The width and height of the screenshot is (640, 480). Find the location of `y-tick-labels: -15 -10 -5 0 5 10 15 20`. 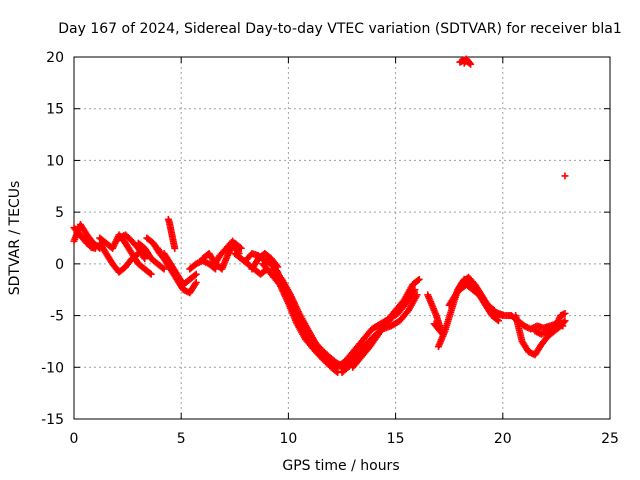

y-tick-labels: -15 -10 -5 0 5 10 15 20 is located at coordinates (52, 239).